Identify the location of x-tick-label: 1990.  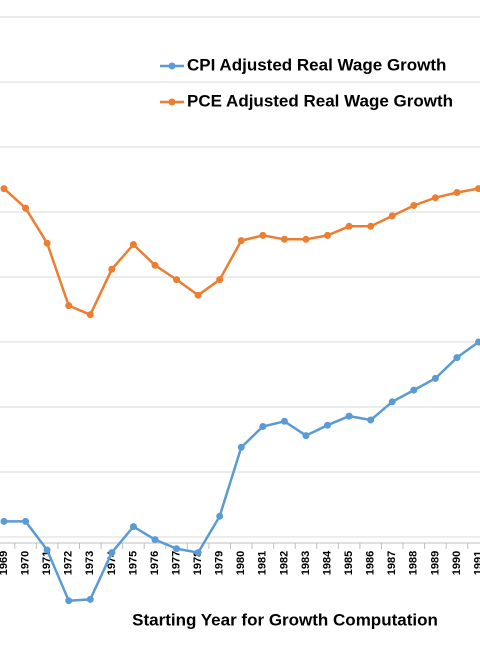
(457, 563).